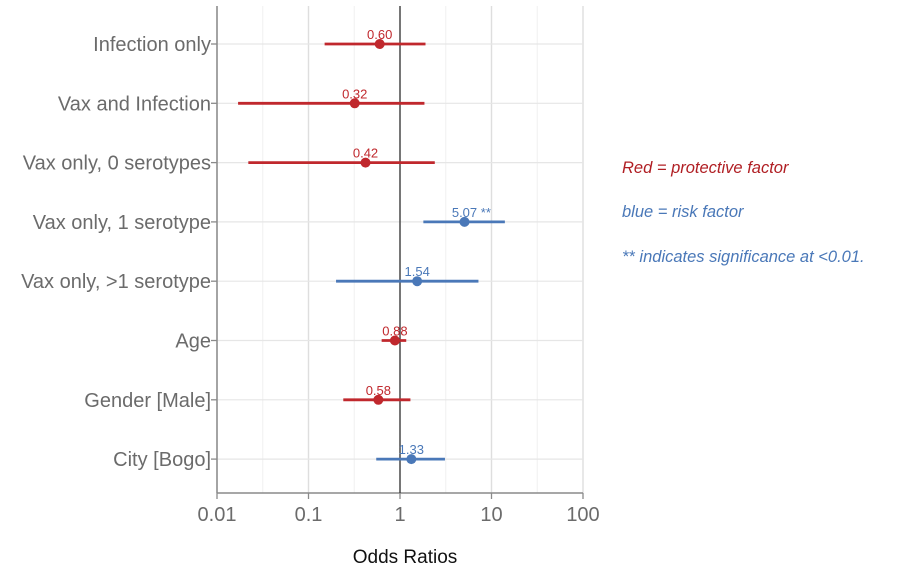 This screenshot has height=565, width=900. Describe the element at coordinates (705, 168) in the screenshot. I see `legend-note-red: Red = protective factor` at that location.